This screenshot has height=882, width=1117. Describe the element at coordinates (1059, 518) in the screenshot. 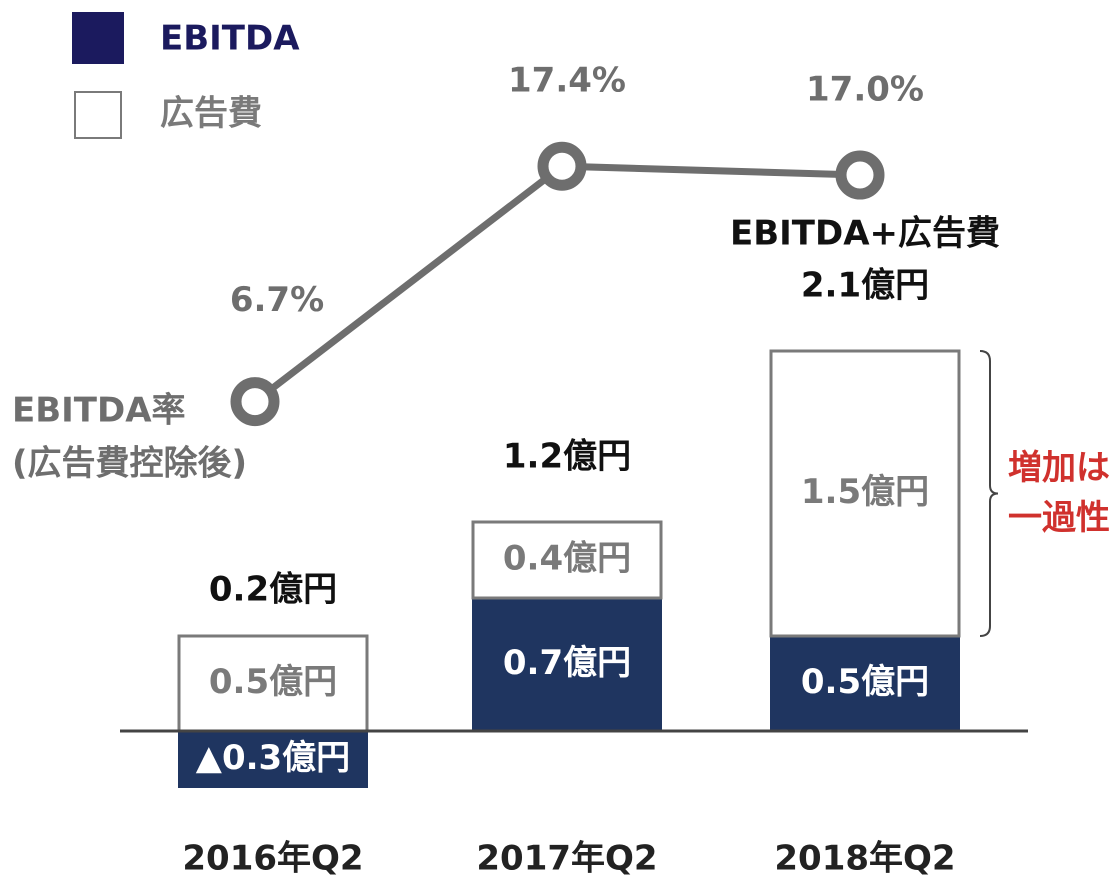

I see `annotation: 一過性` at that location.